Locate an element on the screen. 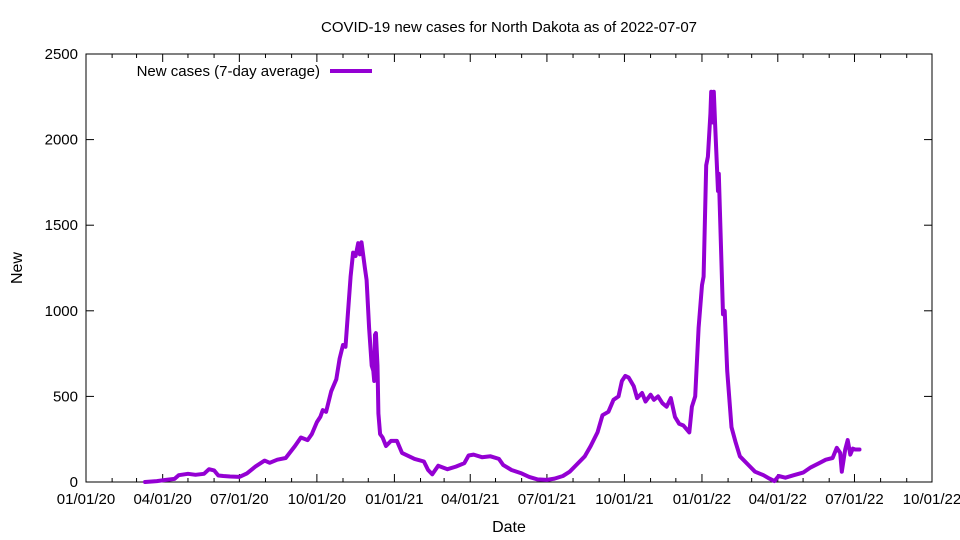 This screenshot has width=960, height=540. legend-label: New cases (7-day average) is located at coordinates (228, 71).